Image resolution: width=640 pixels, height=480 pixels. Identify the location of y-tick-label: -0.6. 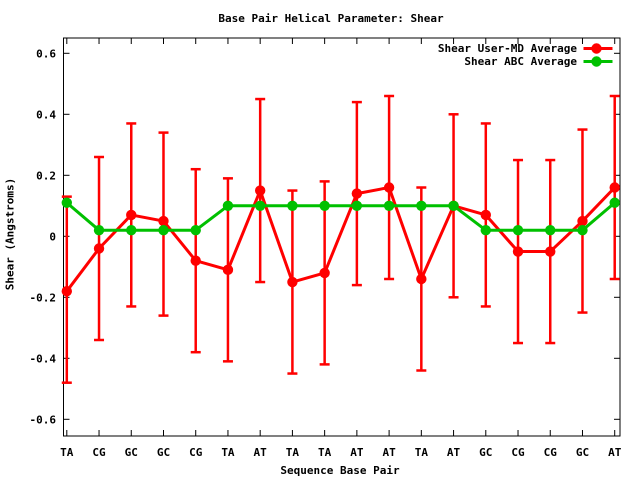
(43, 419).